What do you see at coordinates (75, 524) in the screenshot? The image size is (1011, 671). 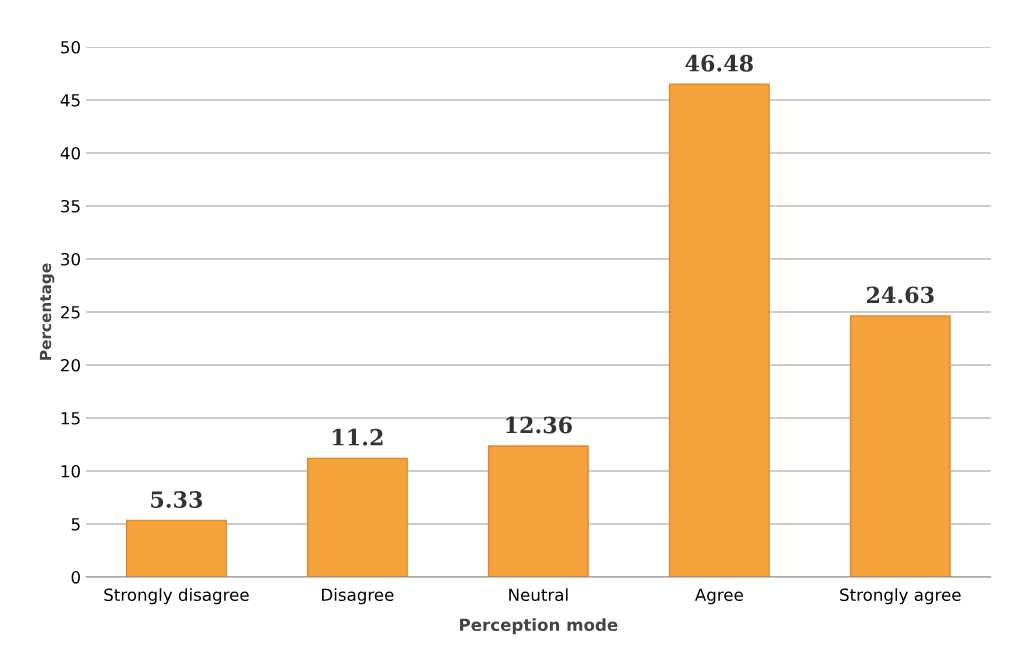 I see `y-tick-label: 5` at bounding box center [75, 524].